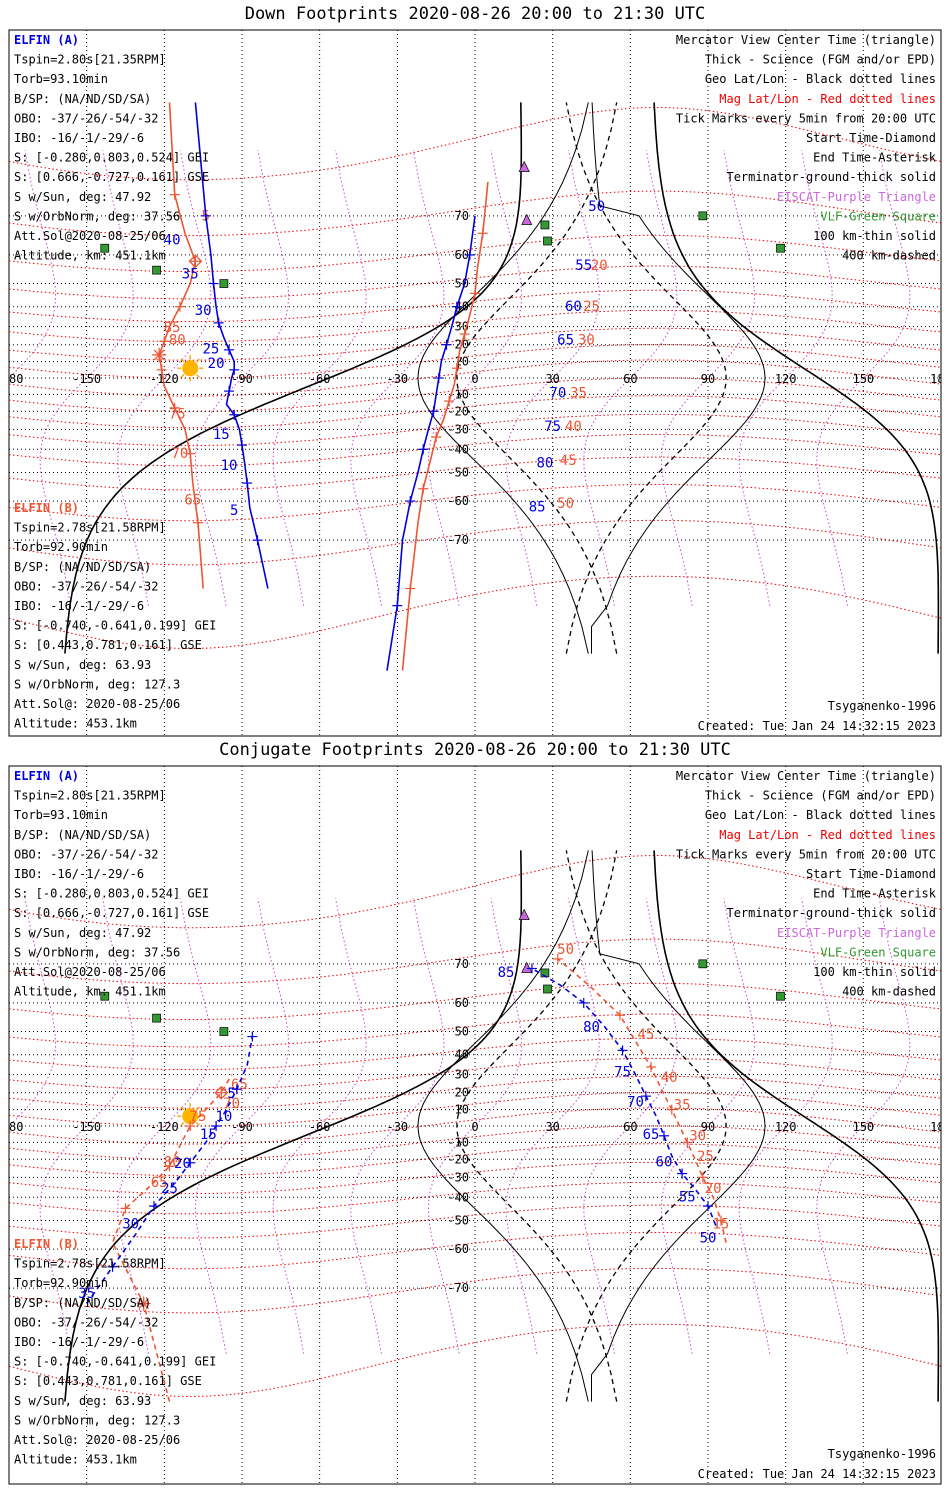 The height and width of the screenshot is (1500, 950). Describe the element at coordinates (820, 79) in the screenshot. I see `legend-line: Geo Lat/Lon - Black dotted lines` at that location.